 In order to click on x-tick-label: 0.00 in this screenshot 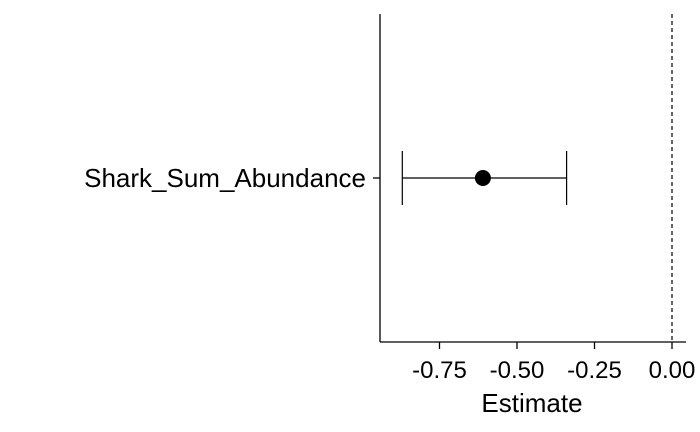, I will do `click(672, 370)`.